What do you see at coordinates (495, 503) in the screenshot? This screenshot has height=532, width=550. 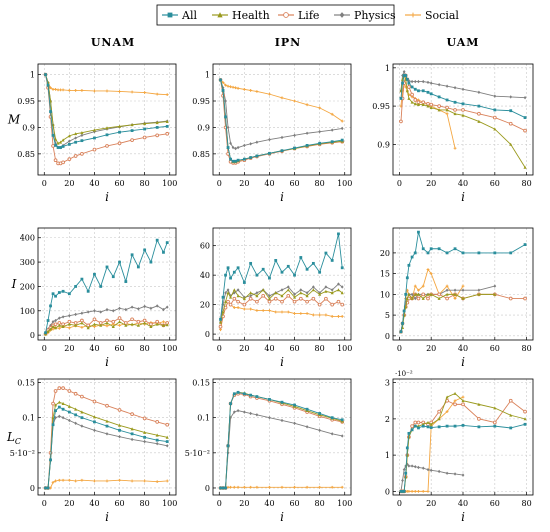 I see `x-tick-label: 60` at bounding box center [495, 503].